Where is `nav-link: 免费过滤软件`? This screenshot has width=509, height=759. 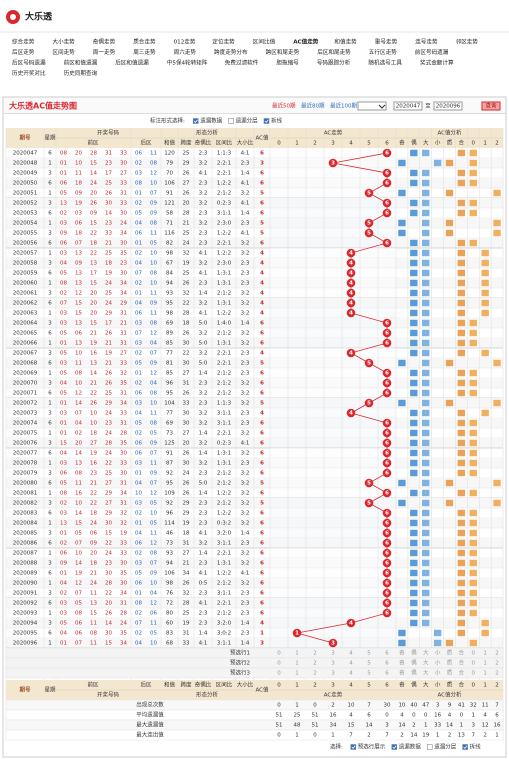
nav-link: 免费过滤软件 is located at coordinates (242, 63).